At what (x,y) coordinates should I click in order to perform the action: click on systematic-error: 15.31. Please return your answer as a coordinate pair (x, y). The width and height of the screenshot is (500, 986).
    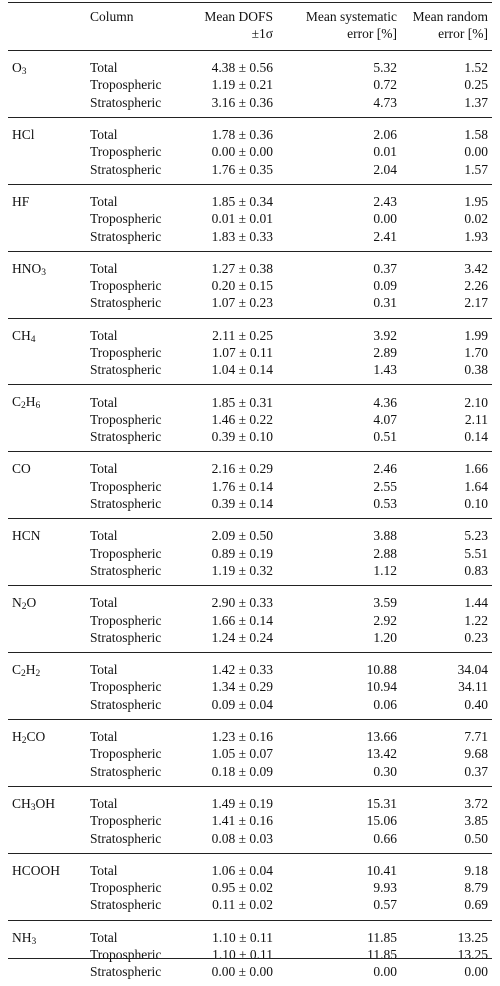
    Looking at the image, I should click on (381, 803).